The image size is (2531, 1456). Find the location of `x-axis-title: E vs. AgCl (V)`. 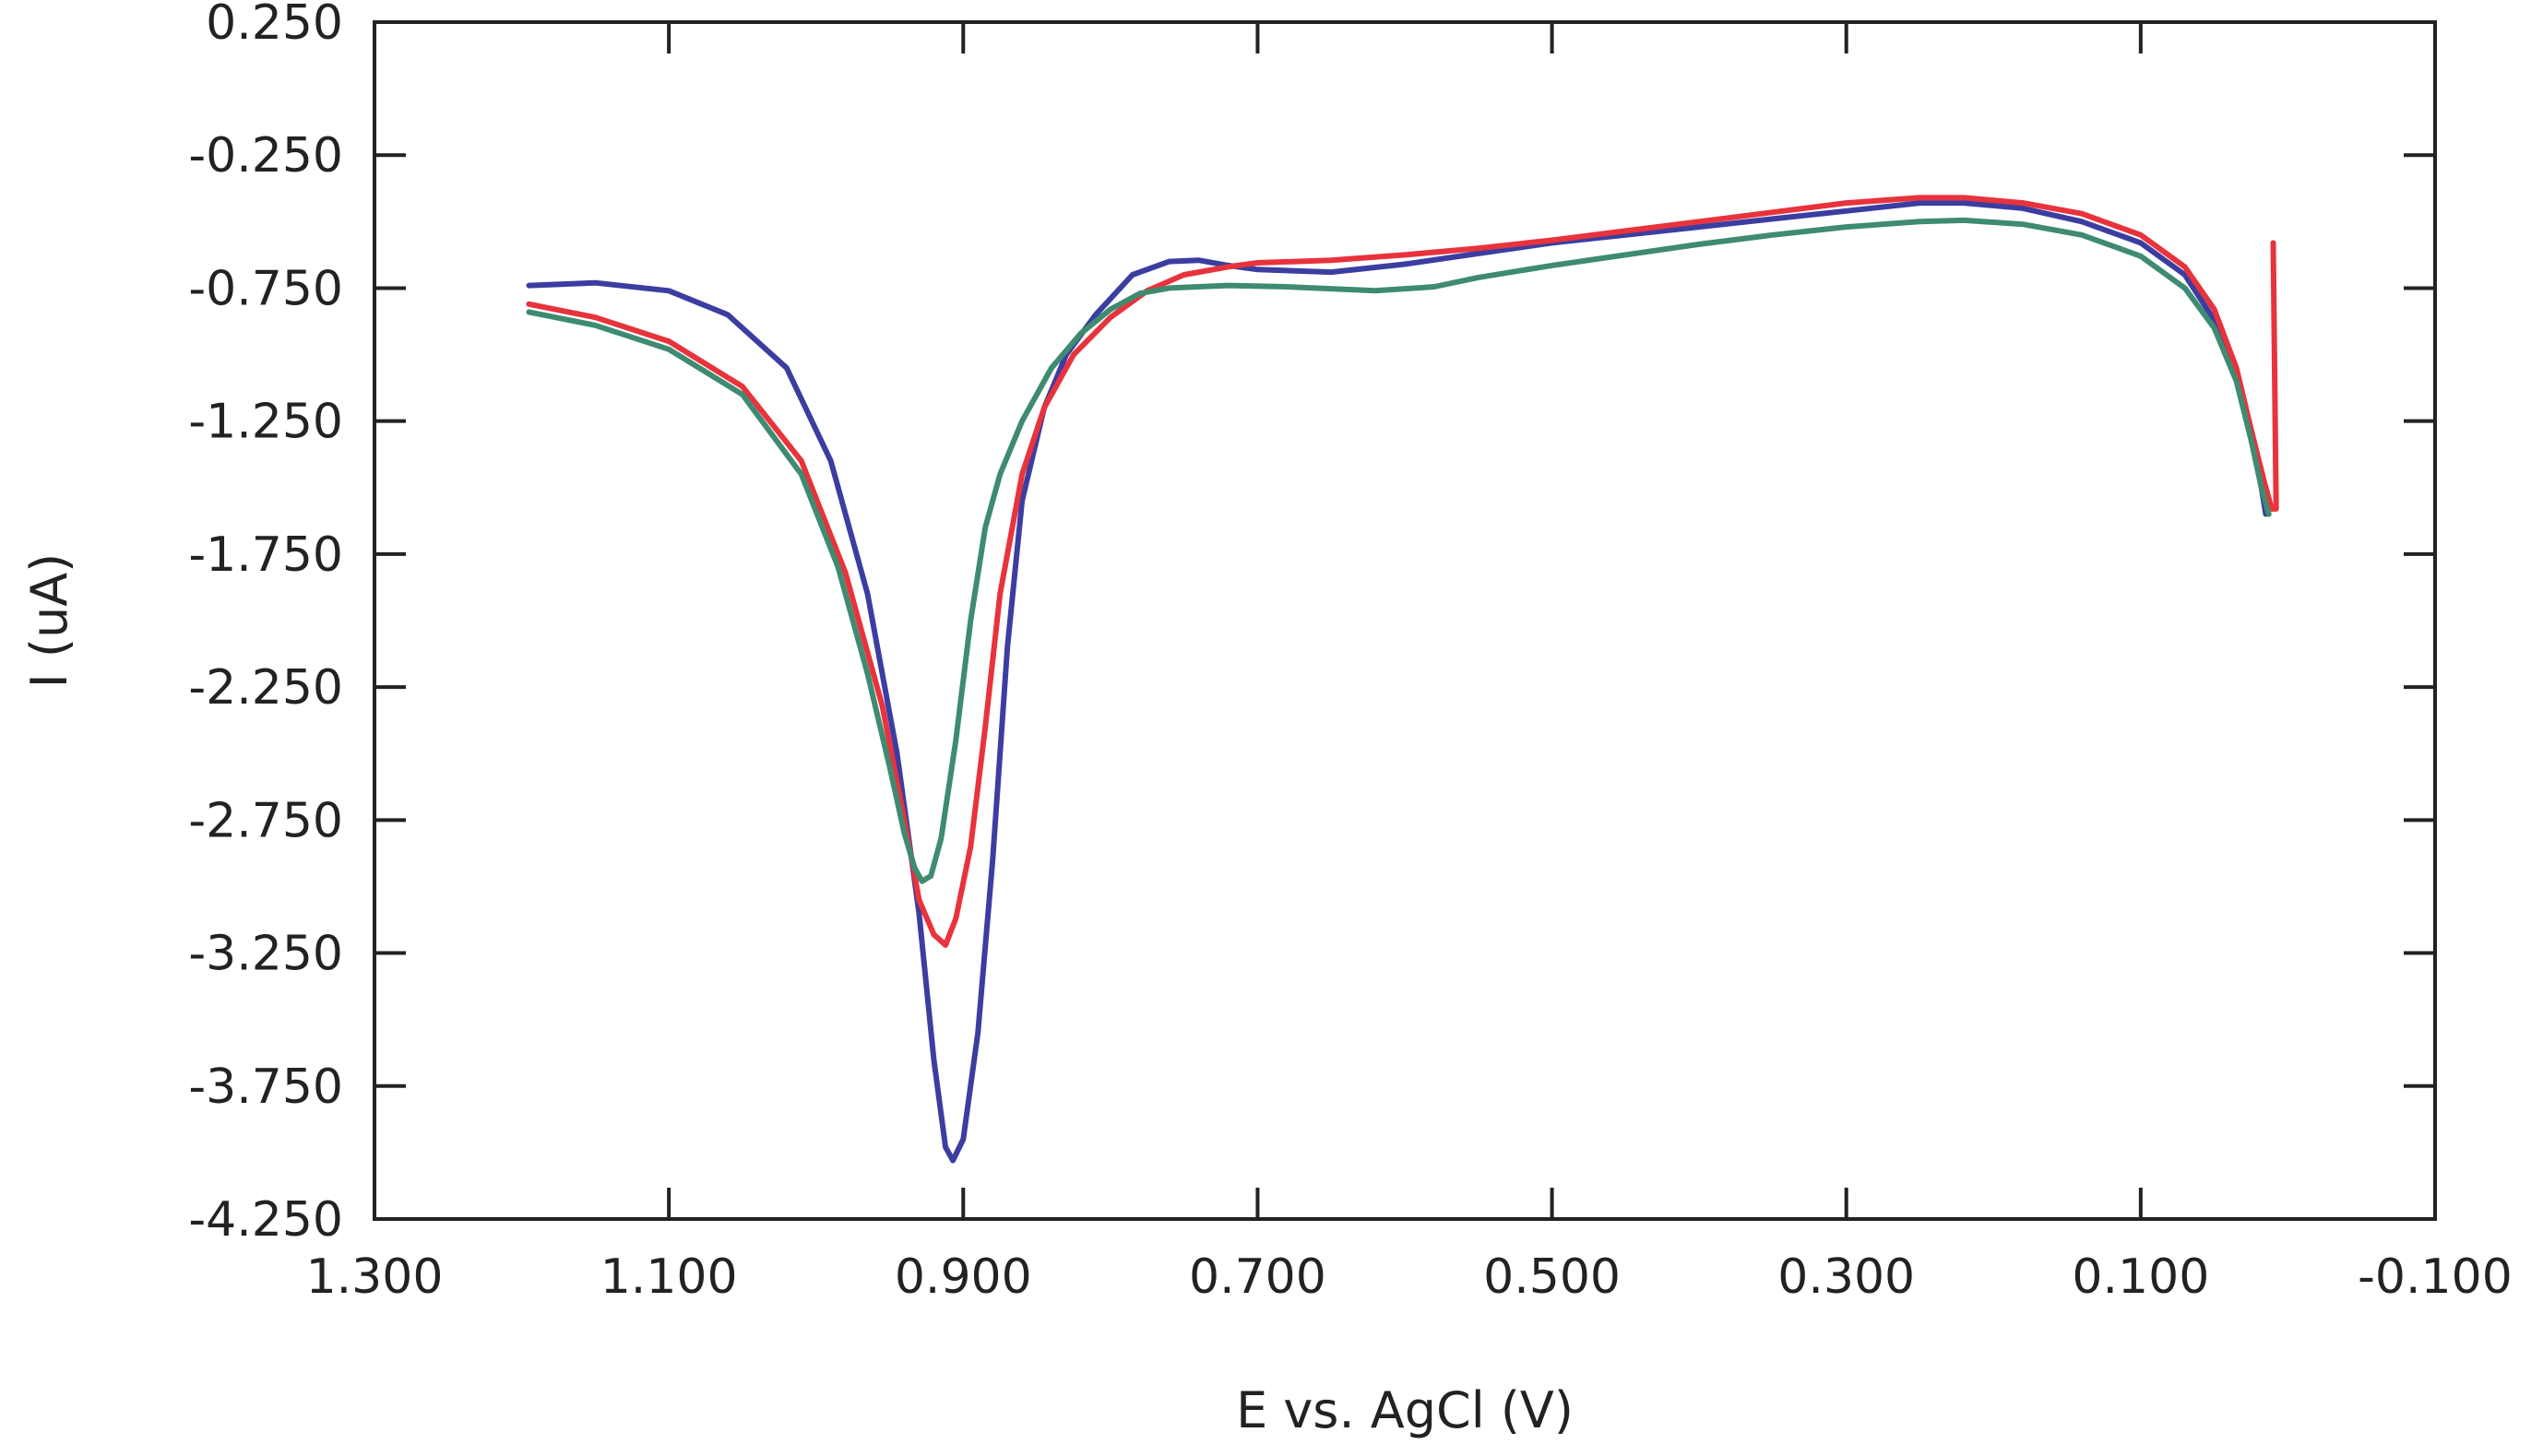

x-axis-title: E vs. AgCl (V) is located at coordinates (1405, 1410).